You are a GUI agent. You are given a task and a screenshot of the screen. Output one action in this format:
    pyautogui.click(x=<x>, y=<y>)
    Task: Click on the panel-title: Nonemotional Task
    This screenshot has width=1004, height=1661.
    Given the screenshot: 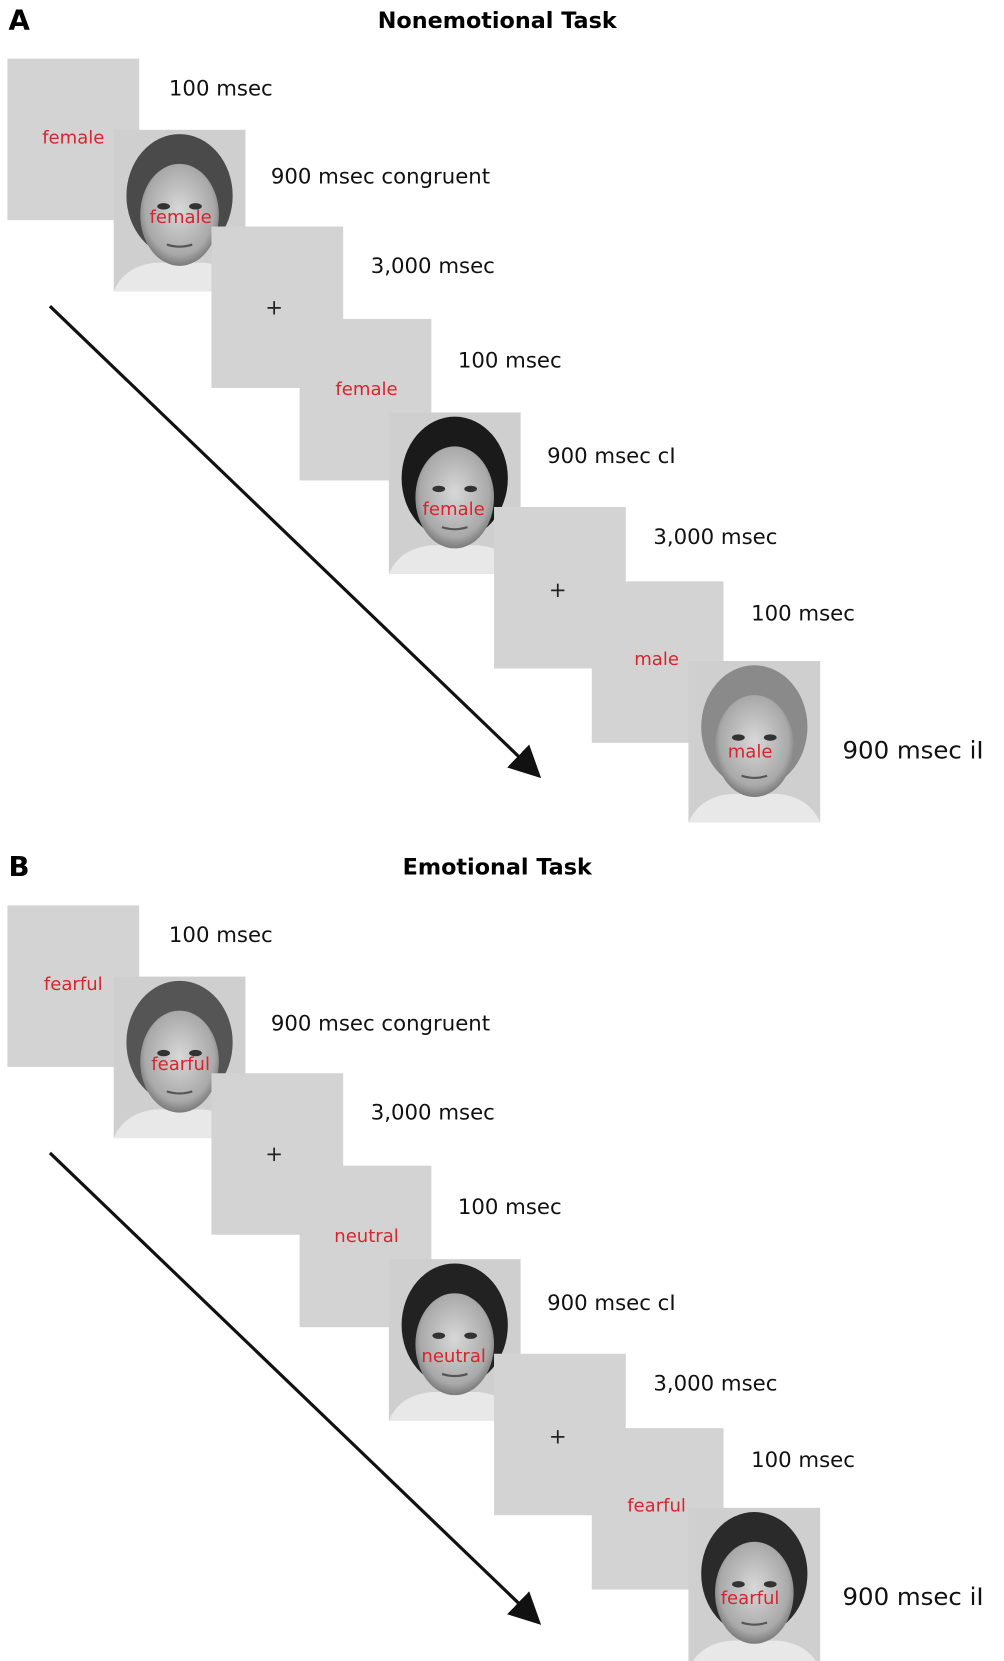 What is the action you would take?
    pyautogui.click(x=498, y=21)
    